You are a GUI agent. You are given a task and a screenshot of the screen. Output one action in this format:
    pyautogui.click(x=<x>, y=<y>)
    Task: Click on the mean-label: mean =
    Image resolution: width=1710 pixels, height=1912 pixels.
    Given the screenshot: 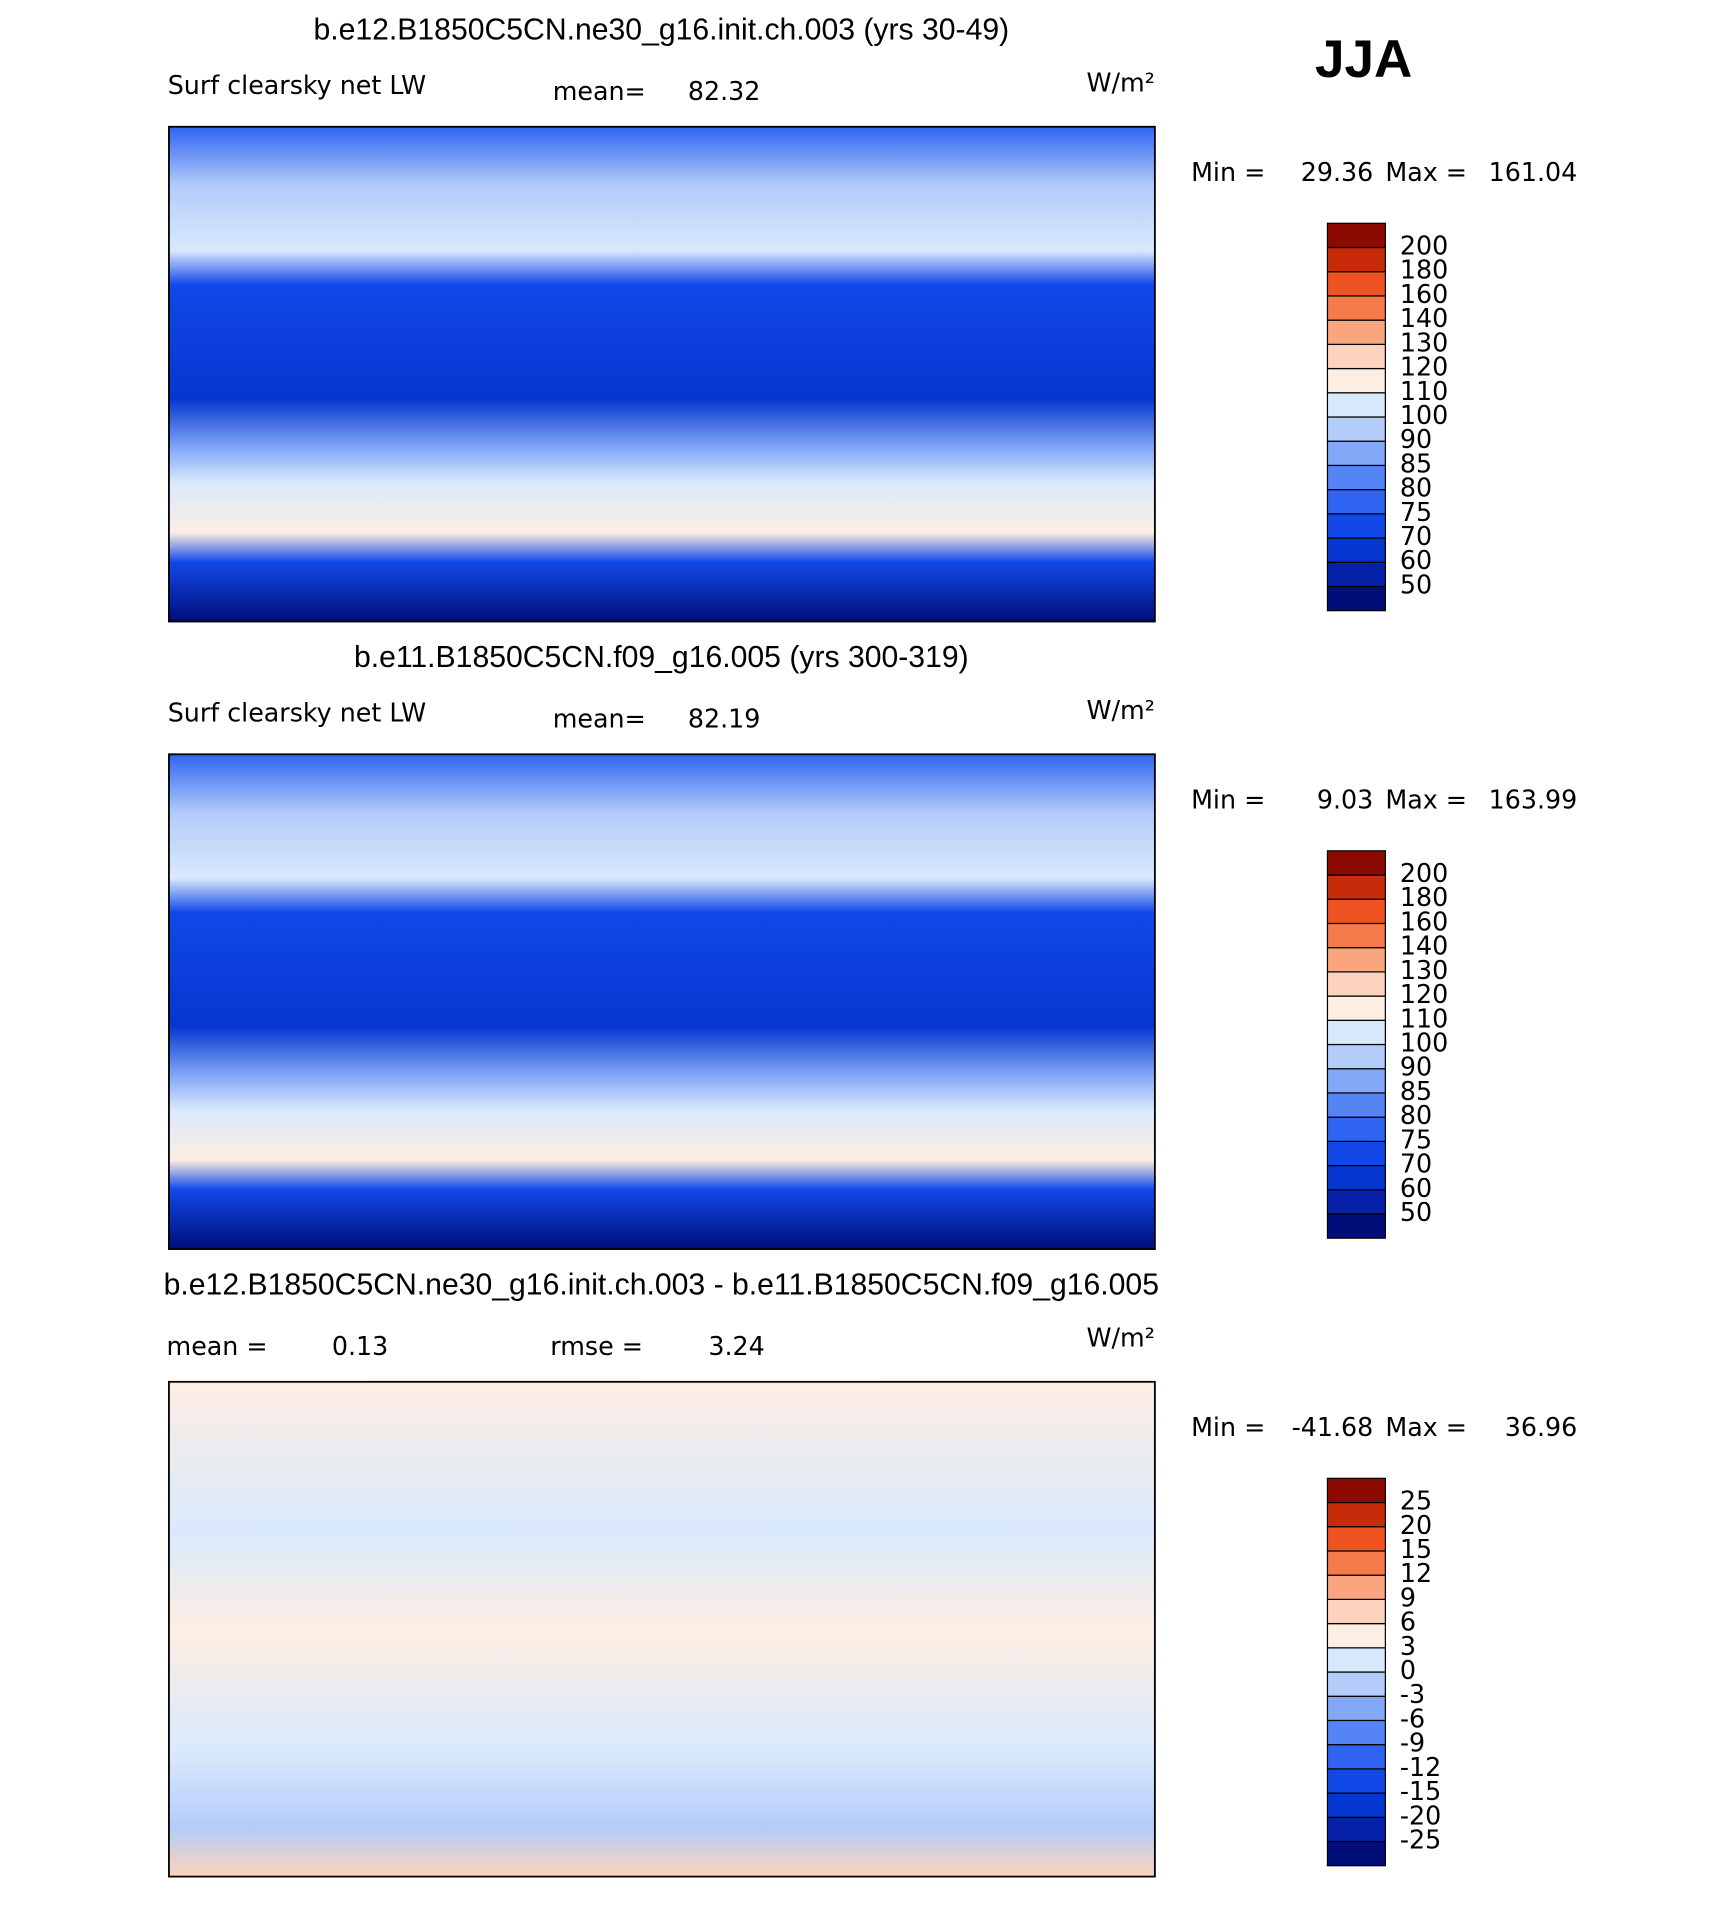 What is the action you would take?
    pyautogui.click(x=217, y=1346)
    